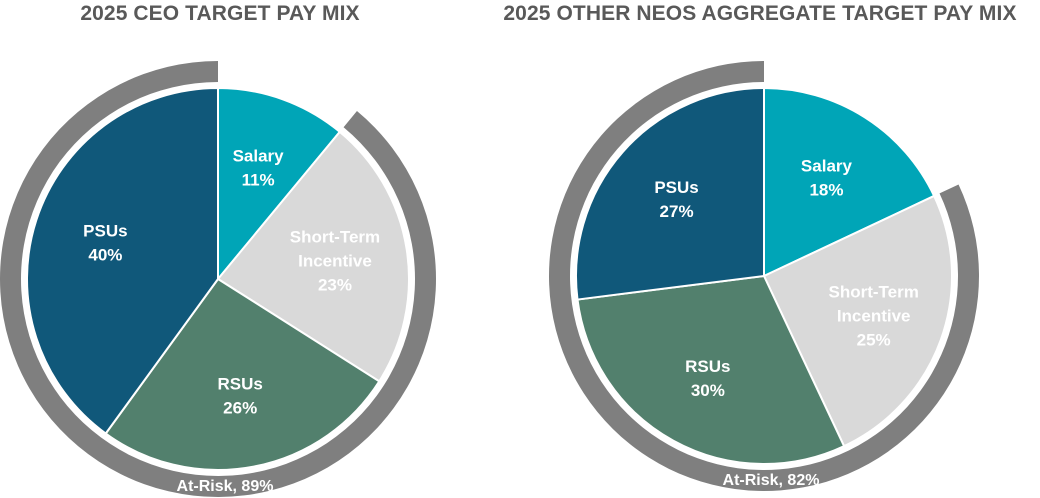 Image resolution: width=1040 pixels, height=498 pixels. I want to click on slice-label: PSUs 40%, so click(105, 242).